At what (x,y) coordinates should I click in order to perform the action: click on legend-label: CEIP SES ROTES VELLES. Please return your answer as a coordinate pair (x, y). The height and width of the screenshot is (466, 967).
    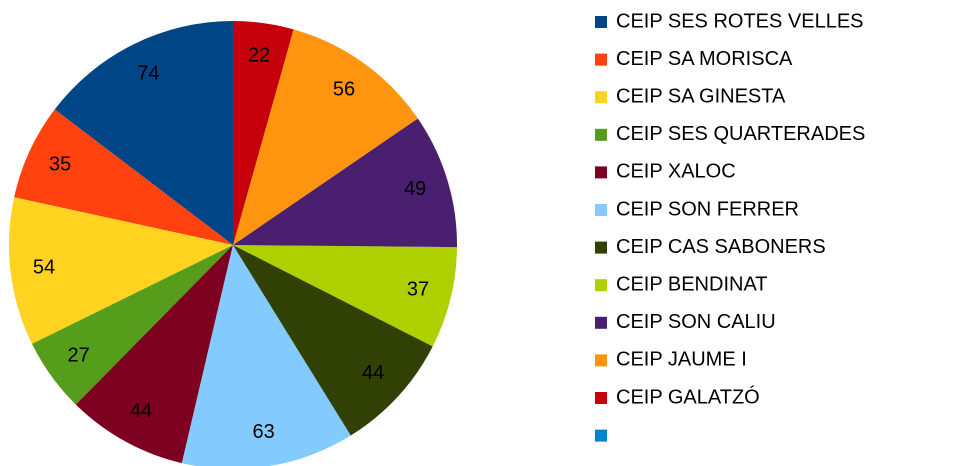
    Looking at the image, I should click on (740, 21).